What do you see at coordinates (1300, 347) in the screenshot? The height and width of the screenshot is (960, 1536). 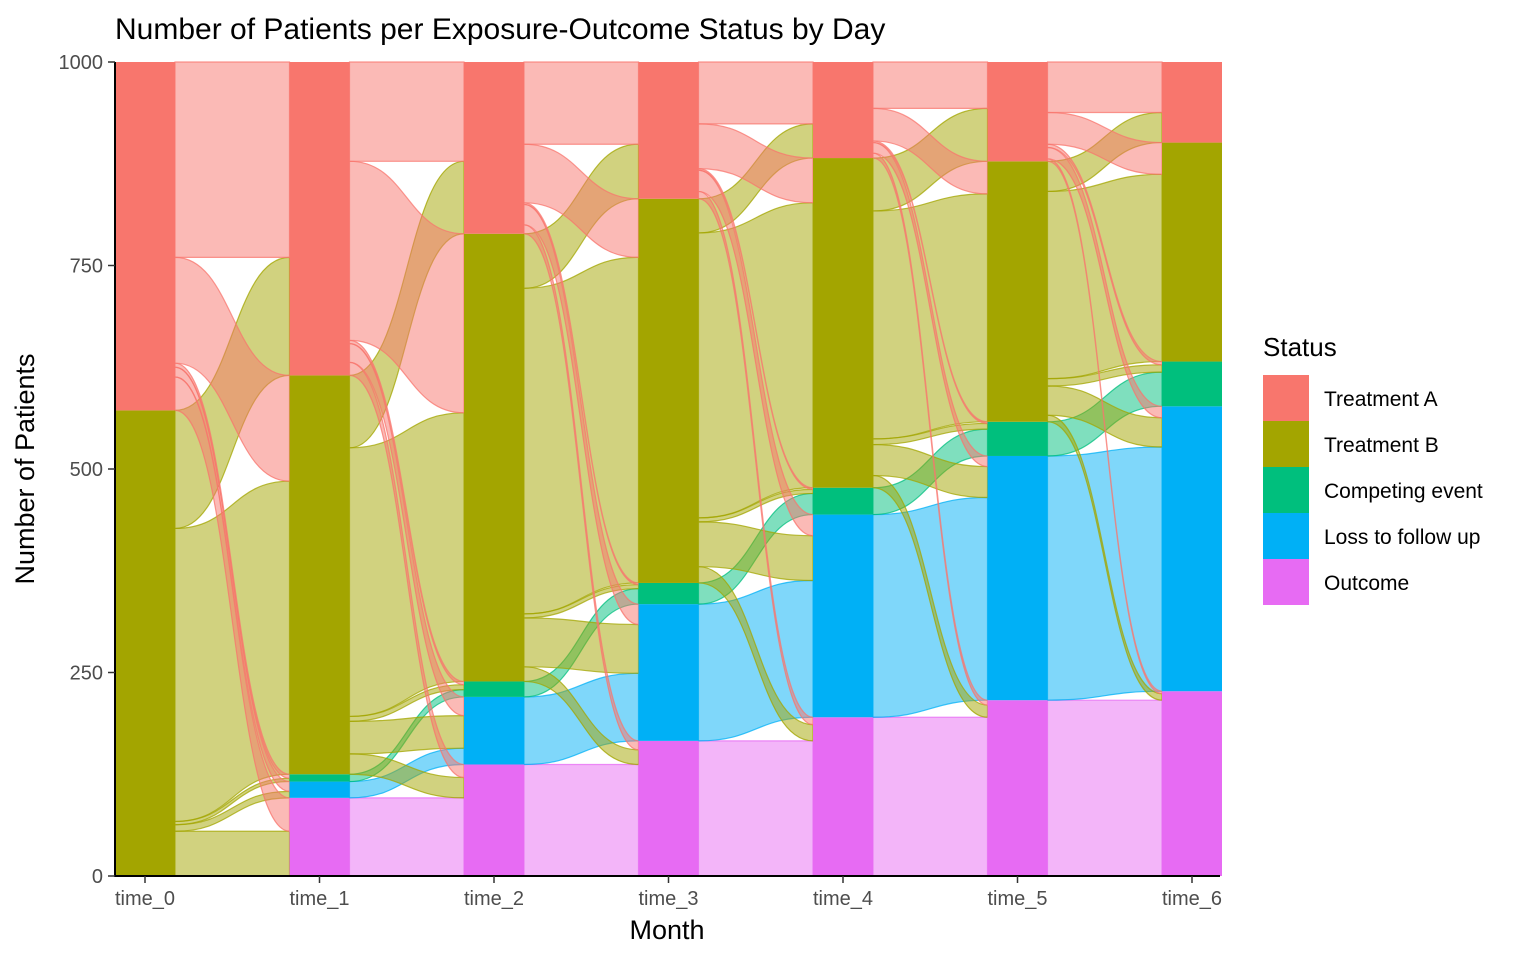 I see `legend-title: Status` at bounding box center [1300, 347].